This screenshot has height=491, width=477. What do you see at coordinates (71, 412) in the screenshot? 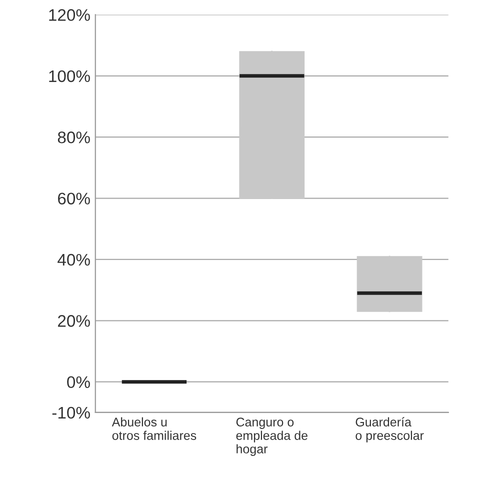
I see `y-tick-label: -10%` at bounding box center [71, 412].